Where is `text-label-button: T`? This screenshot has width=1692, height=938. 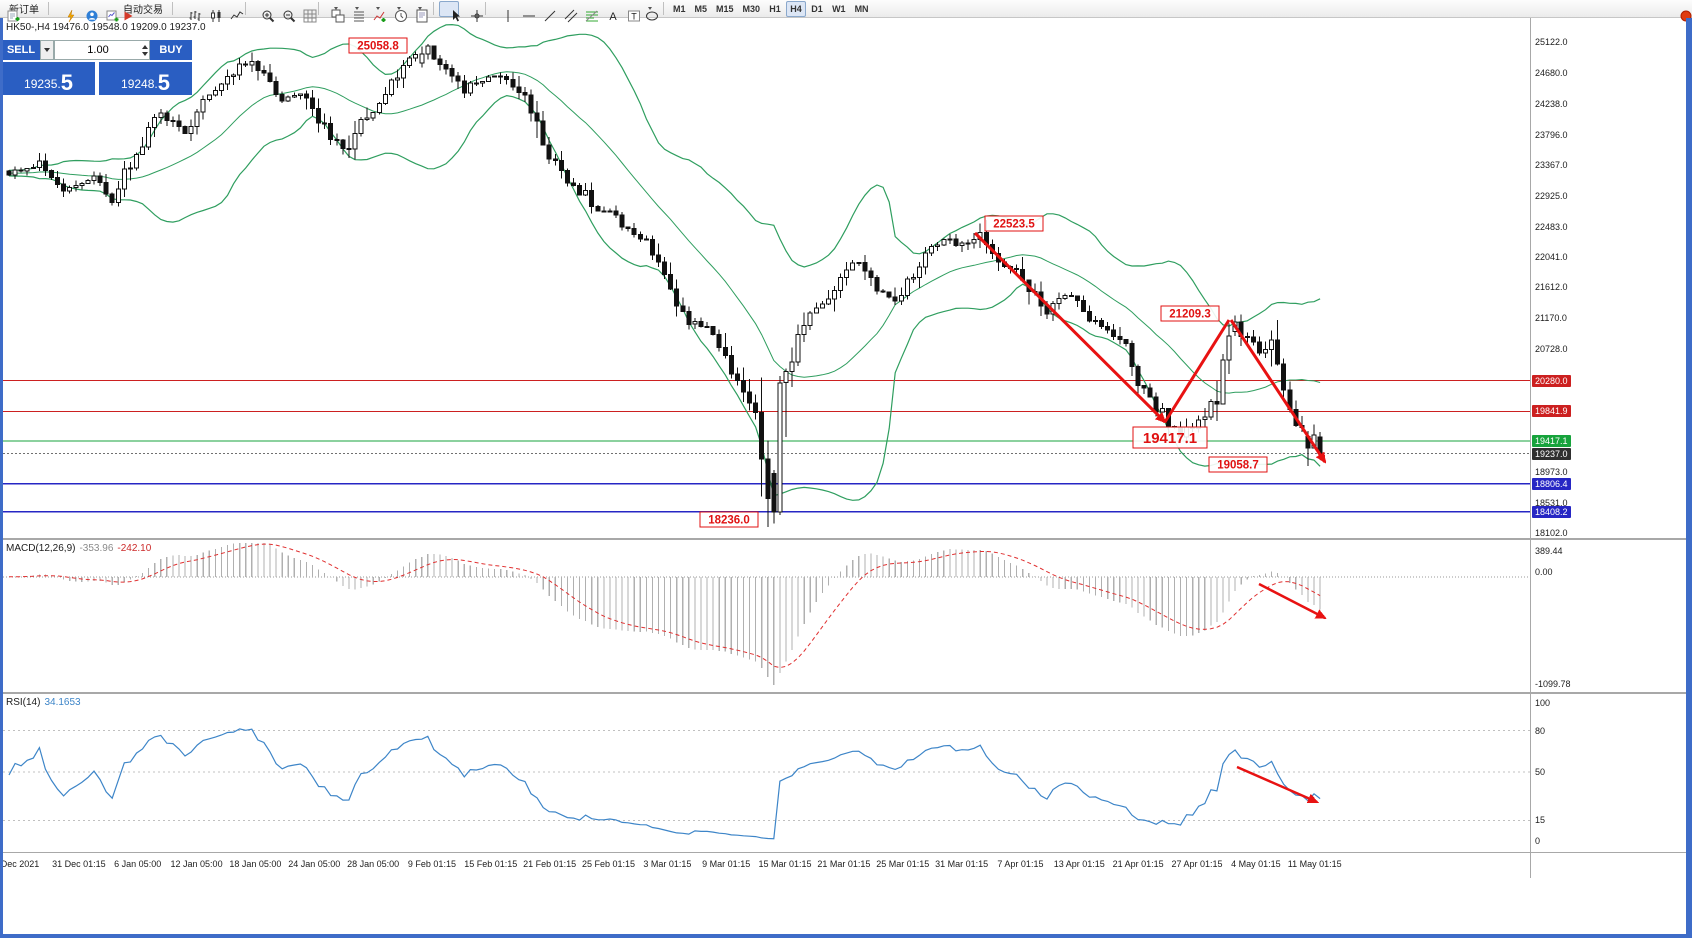 text-label-button: T is located at coordinates (628, 11).